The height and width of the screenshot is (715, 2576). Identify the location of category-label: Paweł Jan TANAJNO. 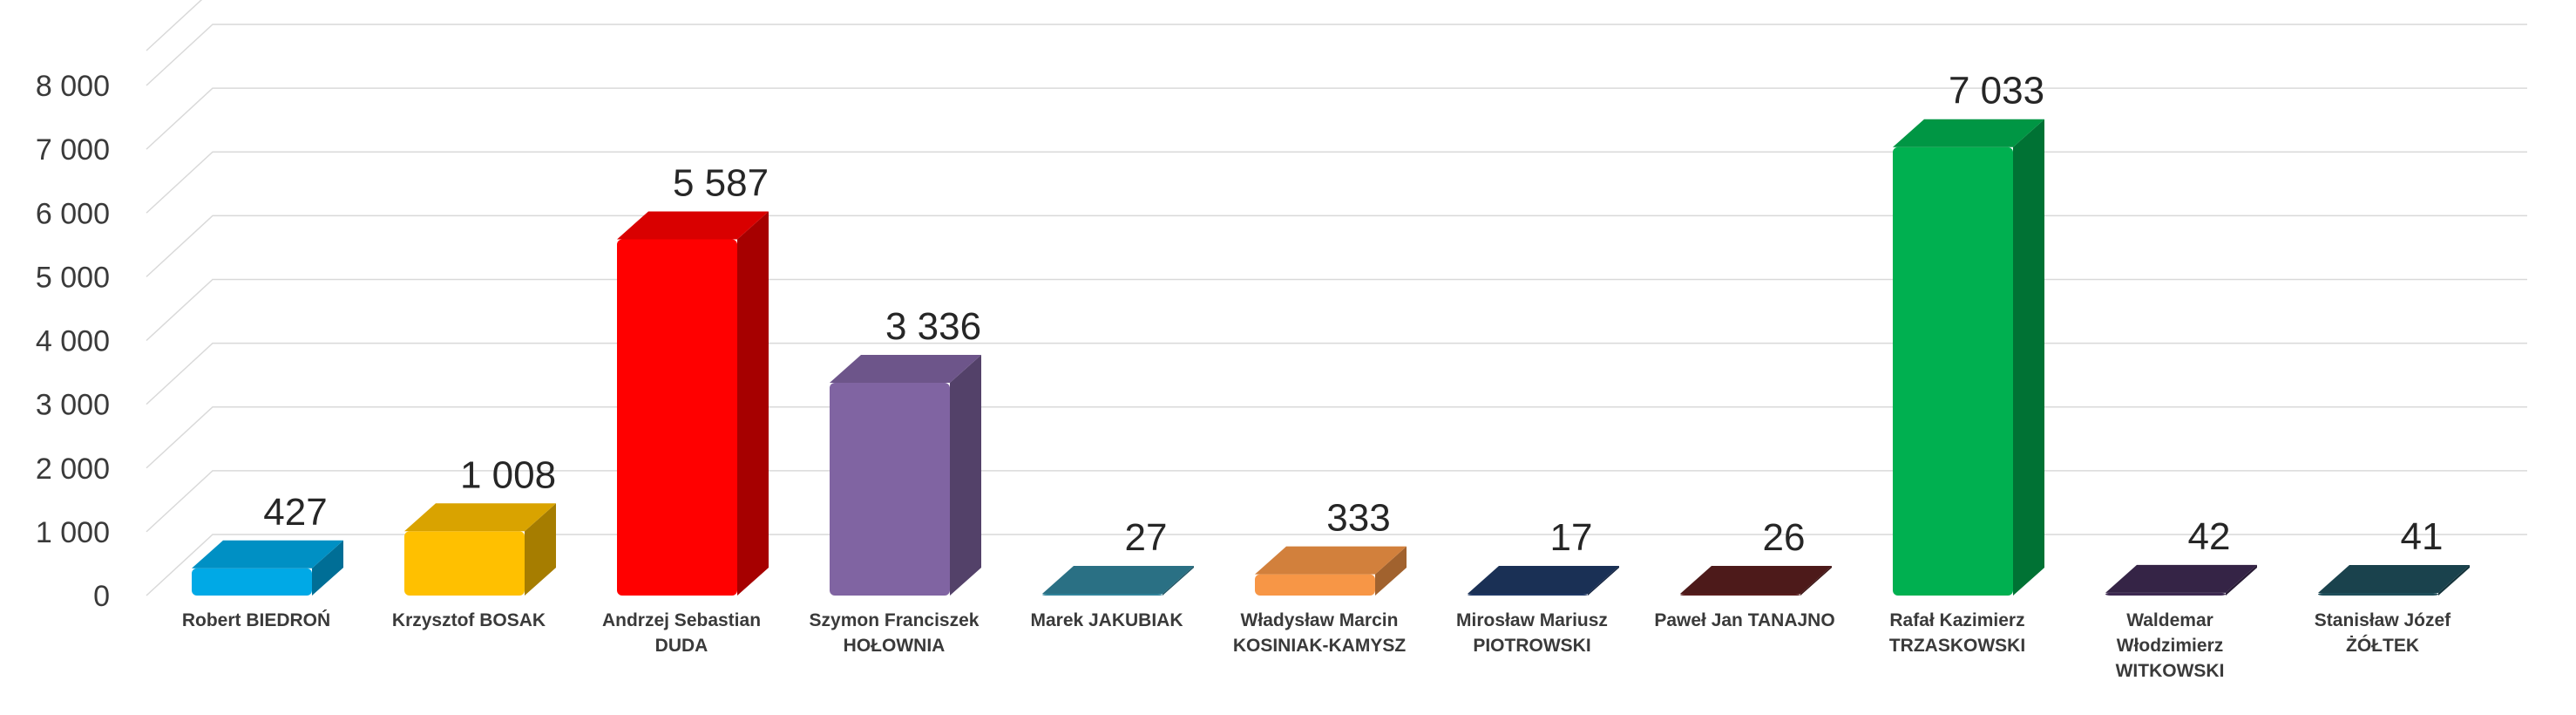
(1744, 620).